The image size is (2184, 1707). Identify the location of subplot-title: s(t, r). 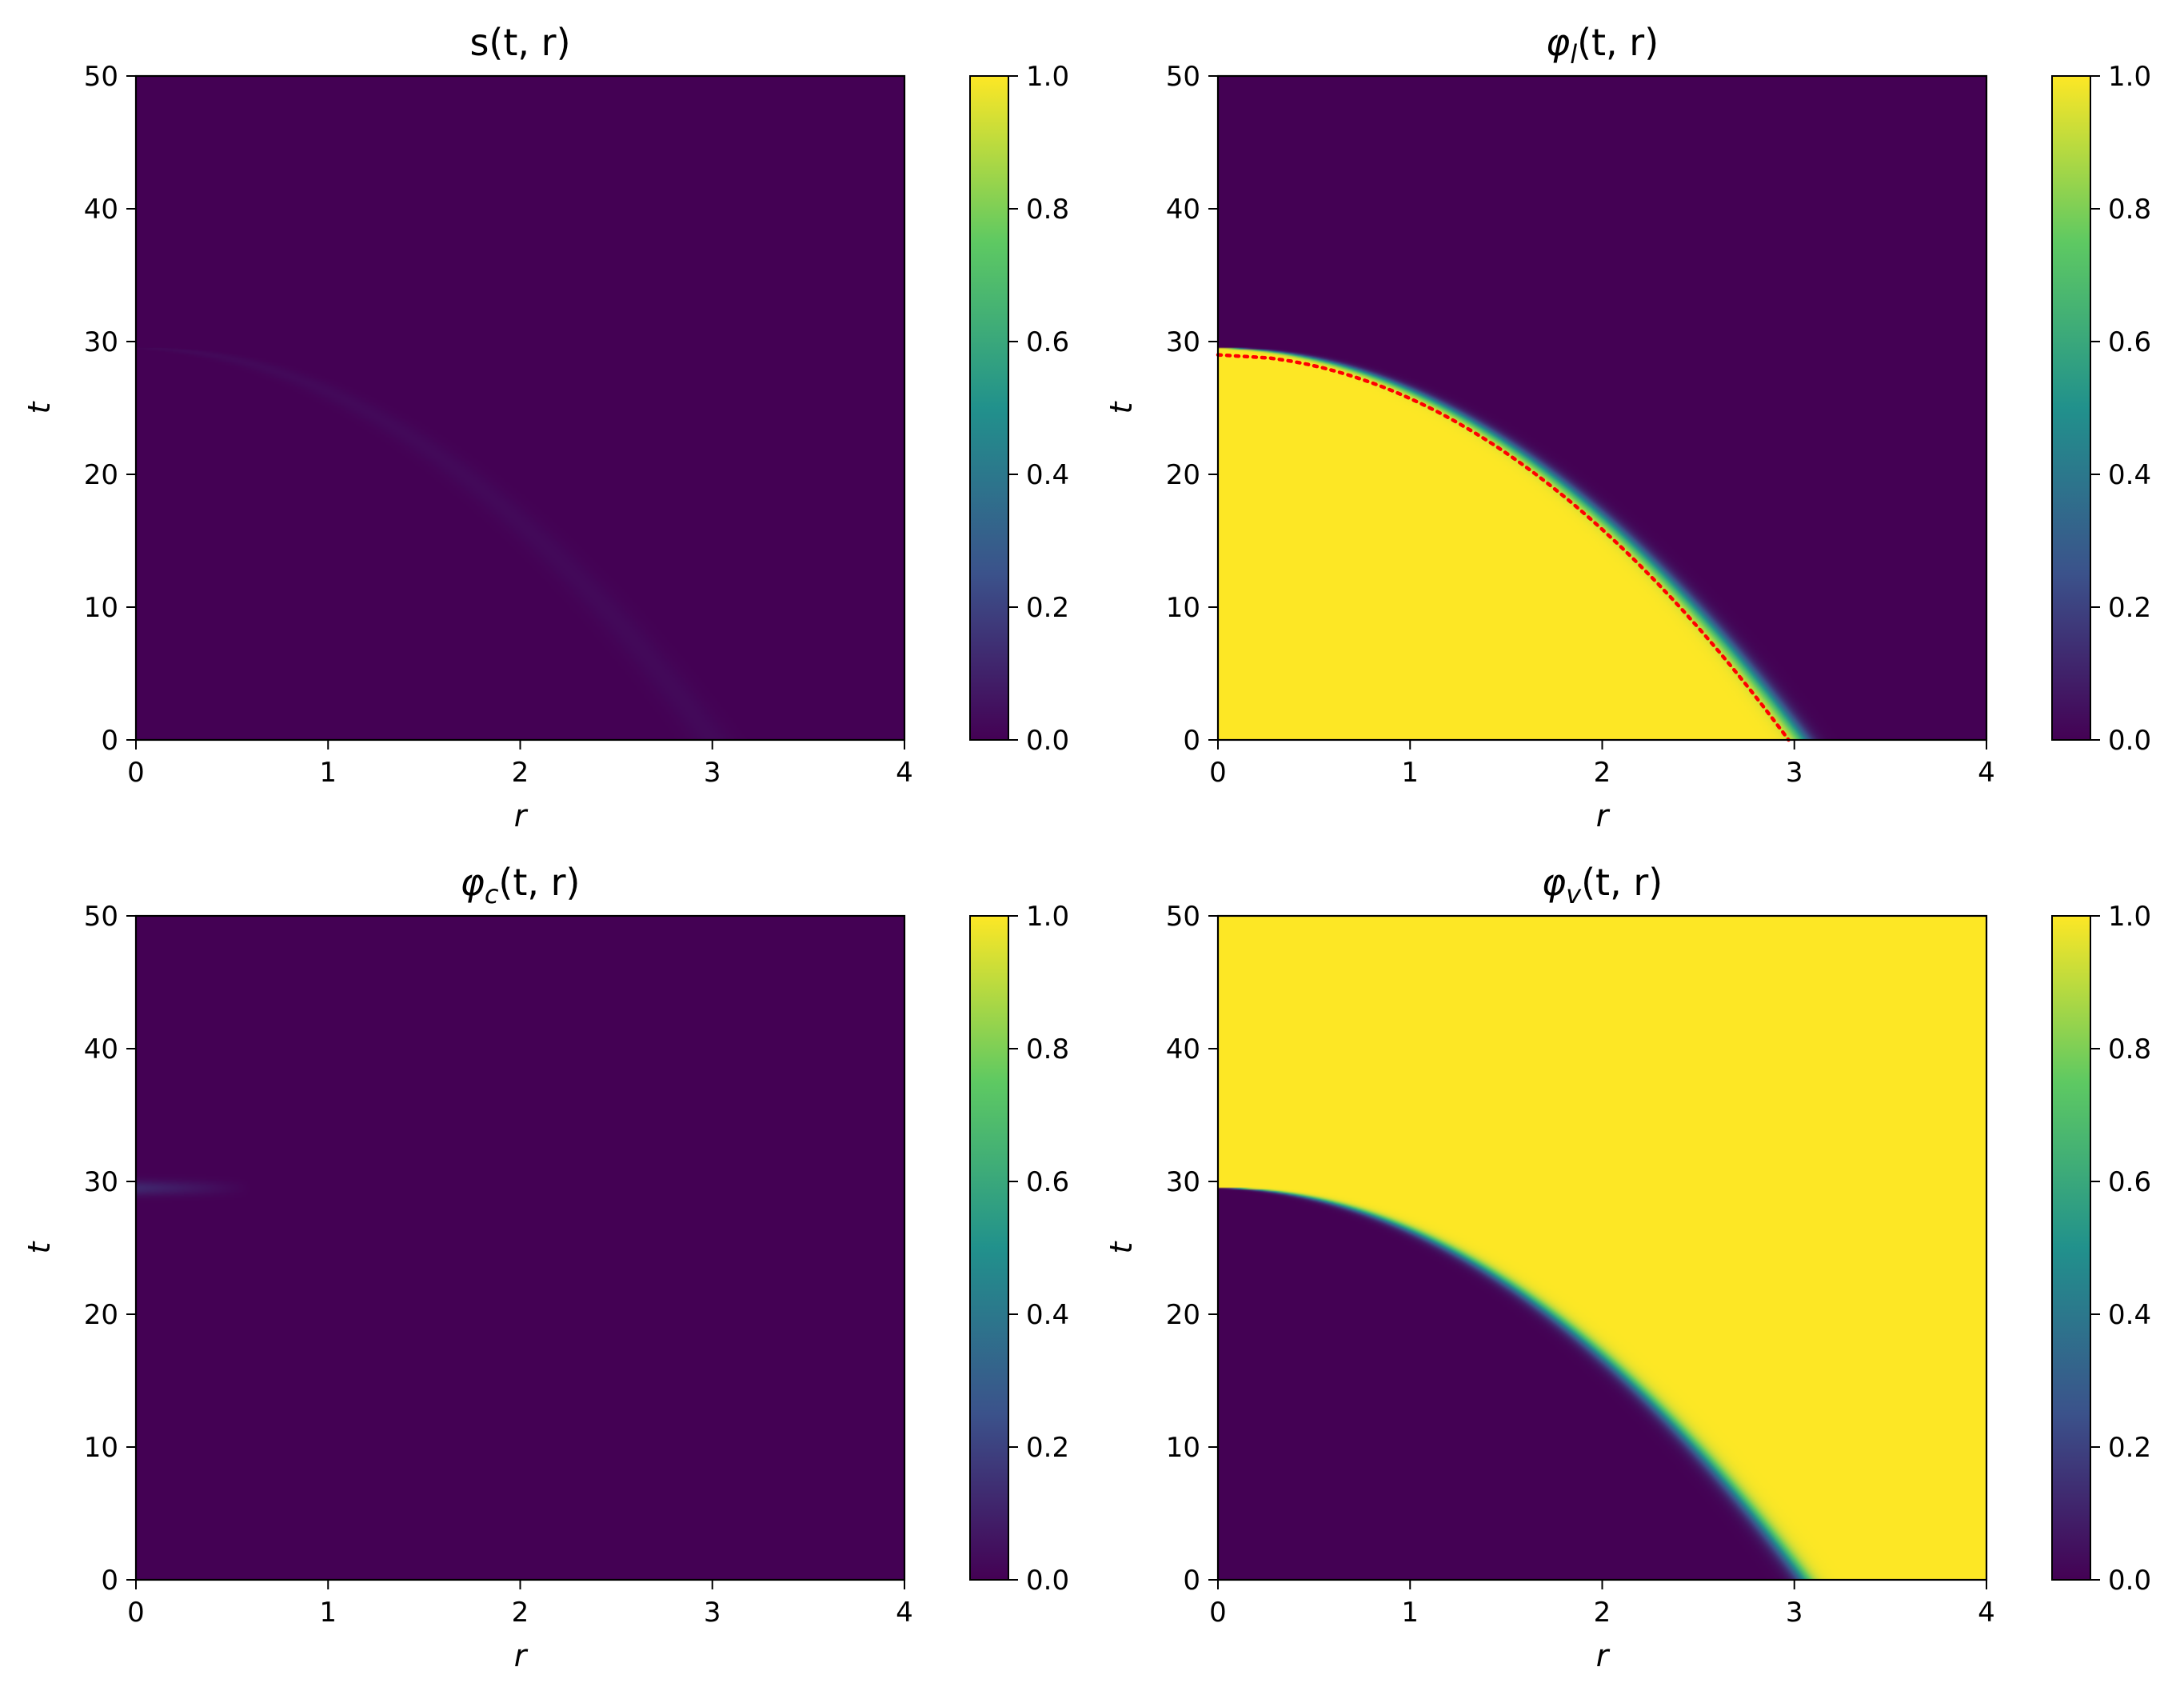
(519, 43).